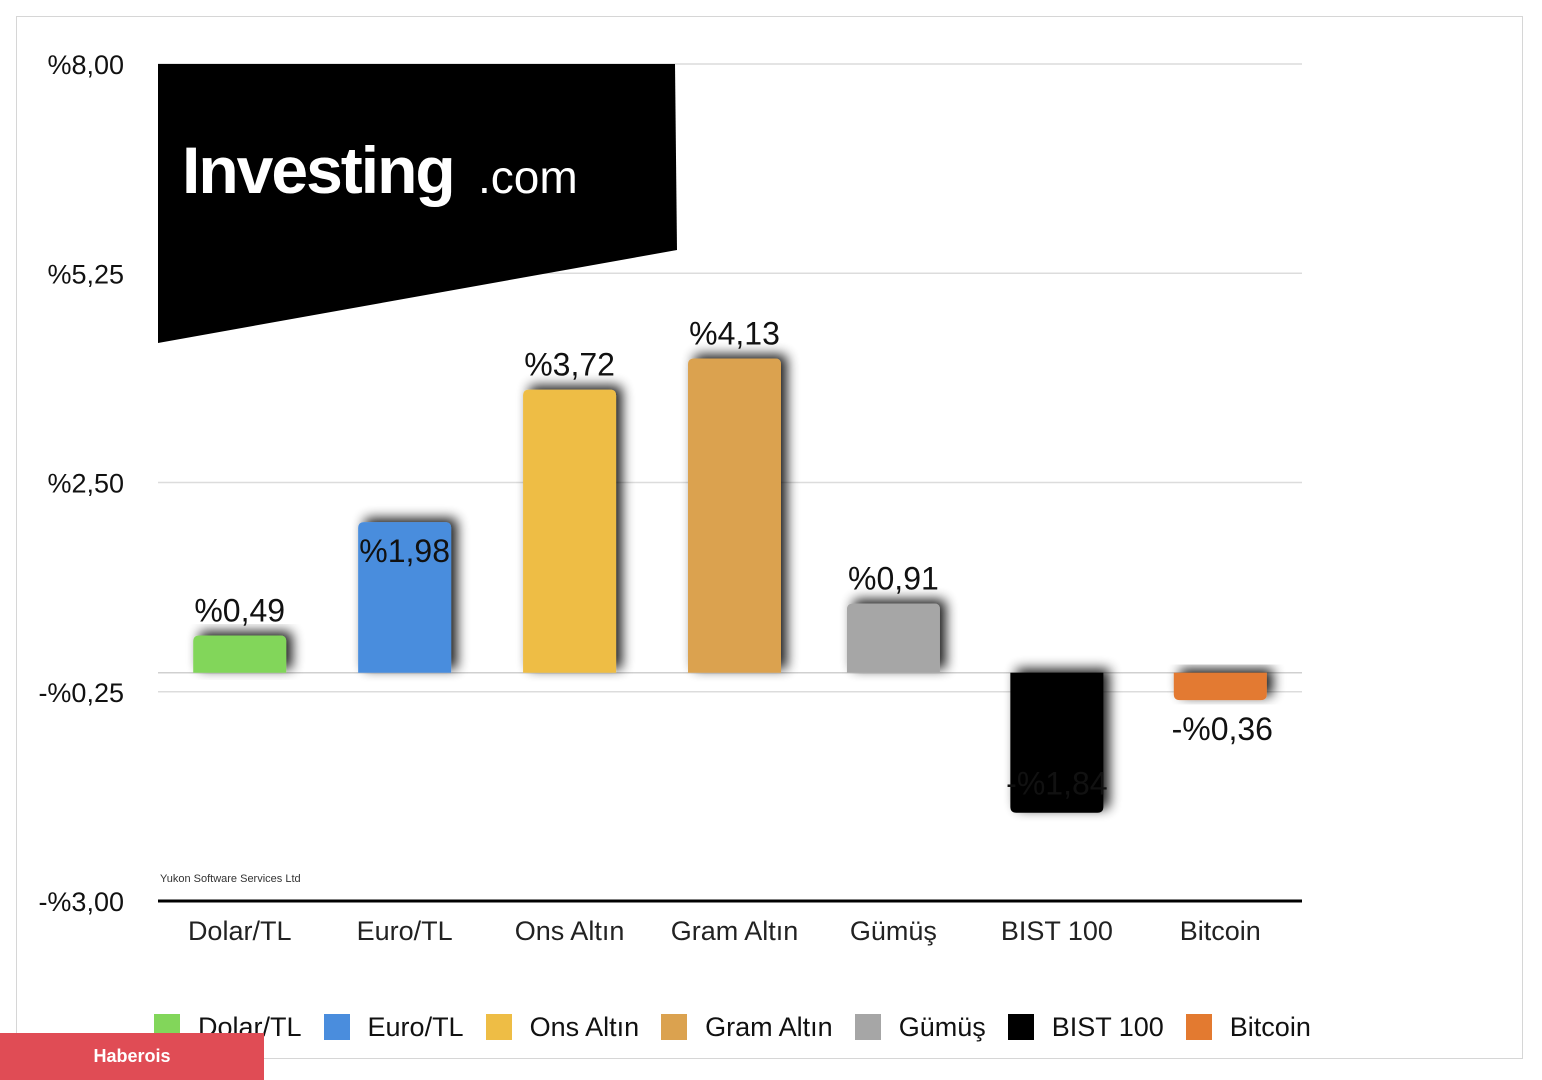  I want to click on legend-item: Bitcoin, so click(1248, 1027).